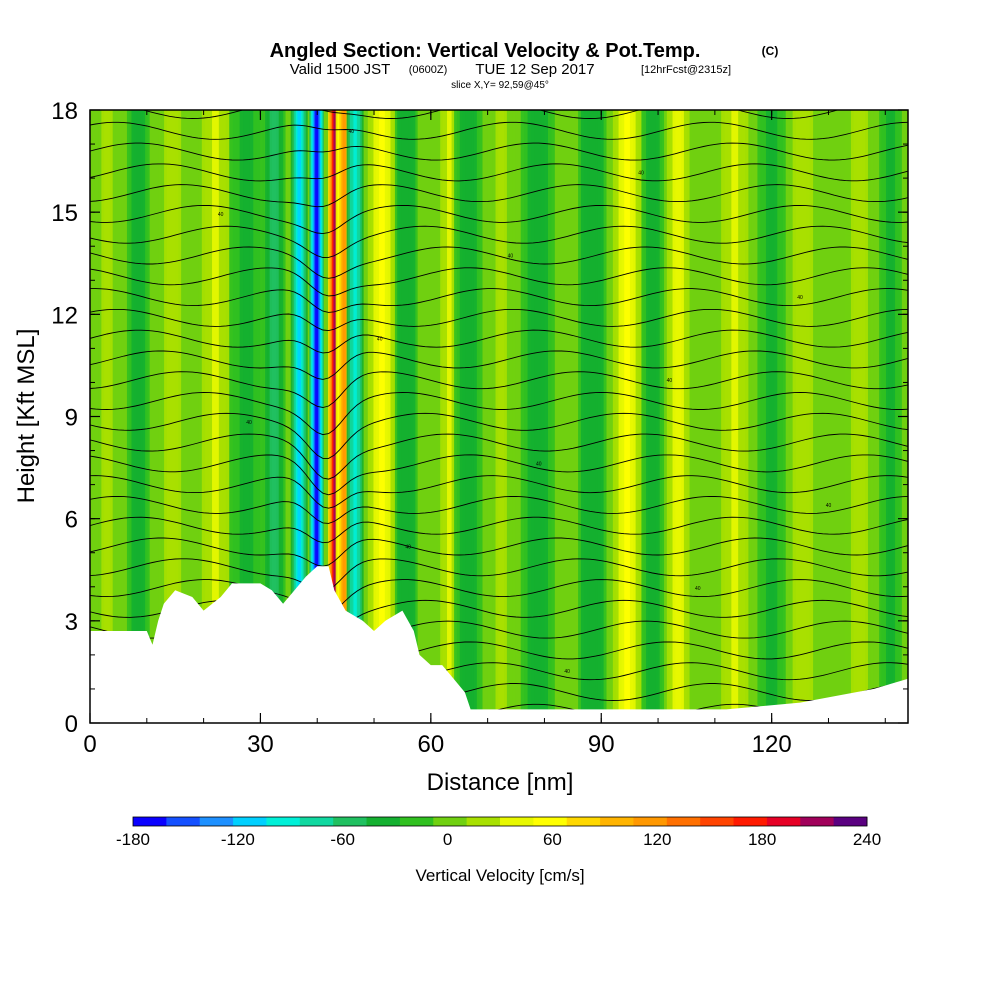  Describe the element at coordinates (342, 839) in the screenshot. I see `colorbar-tick-label: -60` at that location.